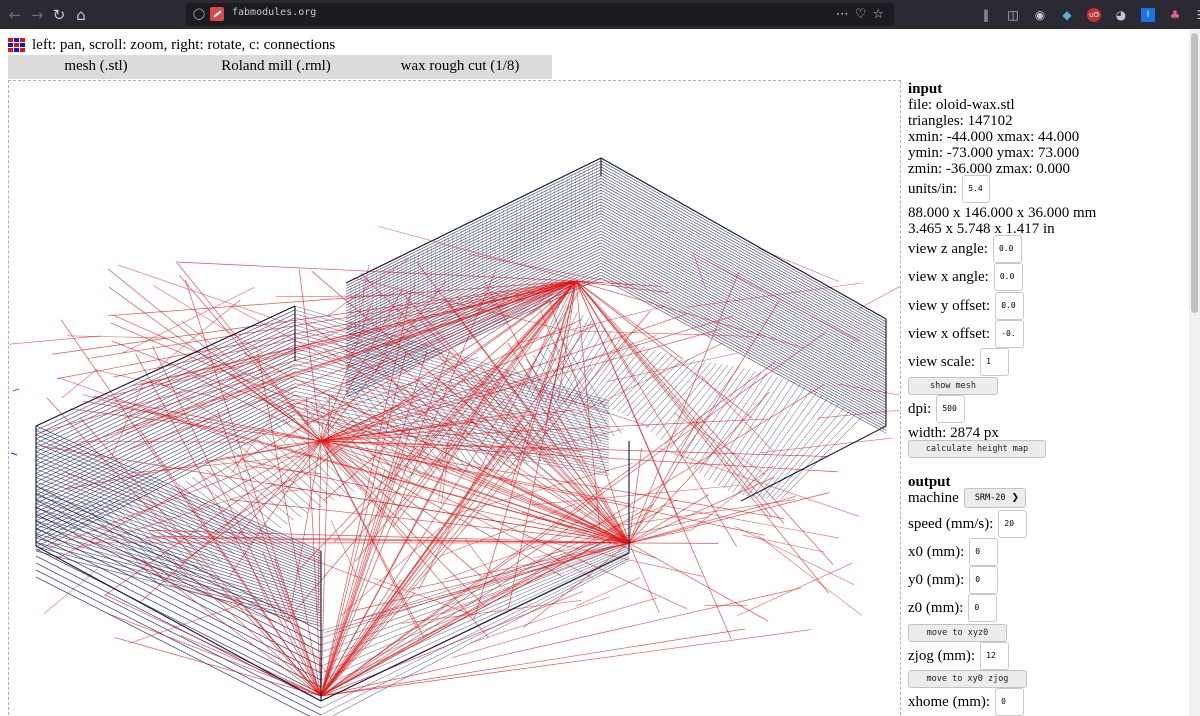 The height and width of the screenshot is (716, 1200). Describe the element at coordinates (1194, 173) in the screenshot. I see `scrollbar-thumb` at that location.